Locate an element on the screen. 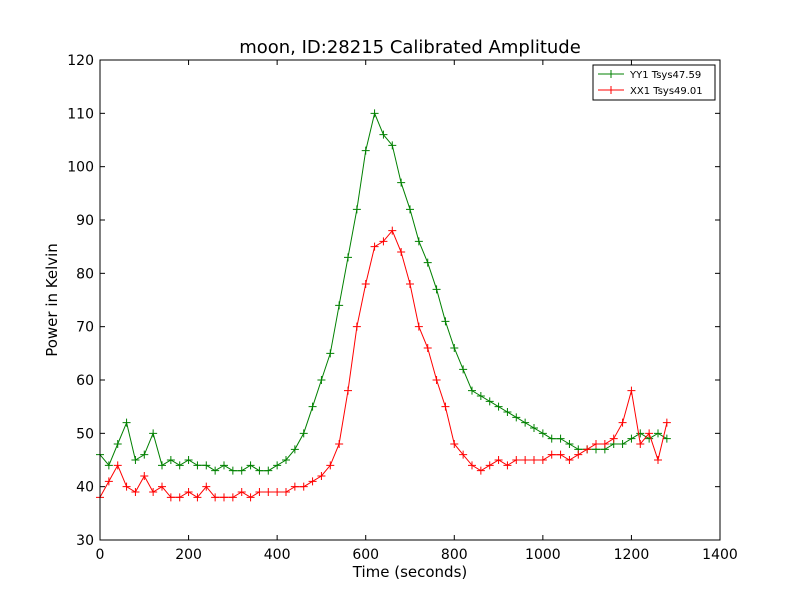 The image size is (800, 600). legend: YY1 Tsys47.59 XX1 Tsys49.01 is located at coordinates (654, 82).